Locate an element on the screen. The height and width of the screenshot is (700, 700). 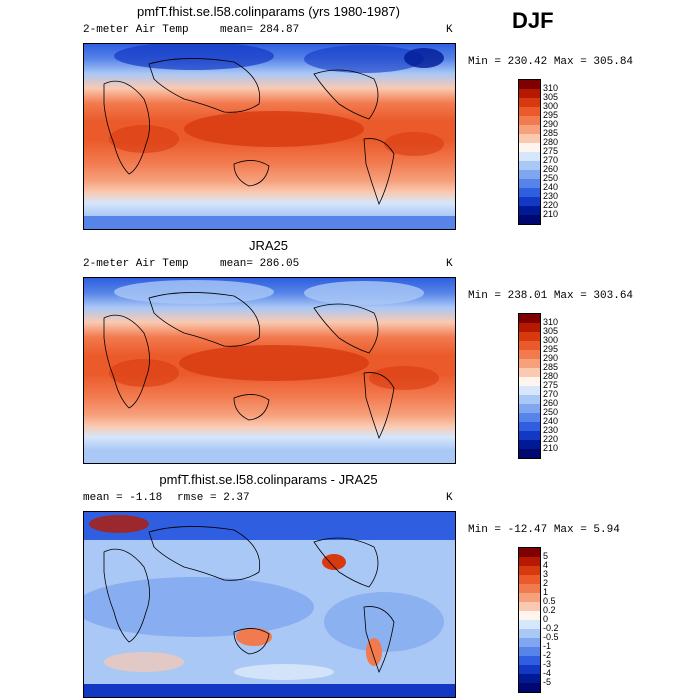
colorbar-tick-label: -0.5 is located at coordinates (551, 637).